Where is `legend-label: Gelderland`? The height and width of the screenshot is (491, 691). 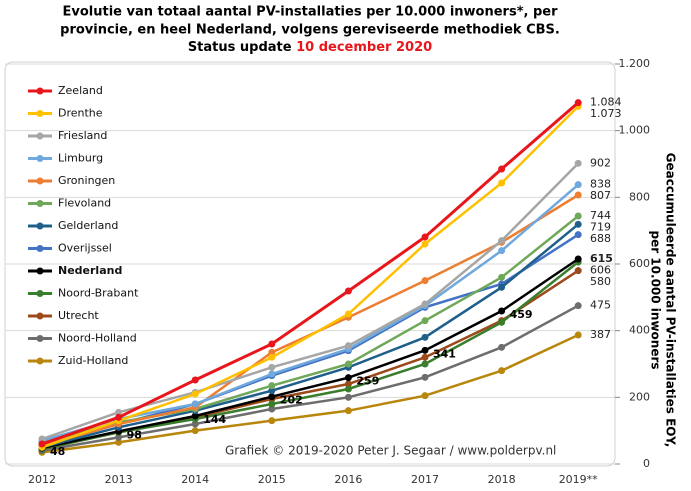
legend-label: Gelderland is located at coordinates (88, 225).